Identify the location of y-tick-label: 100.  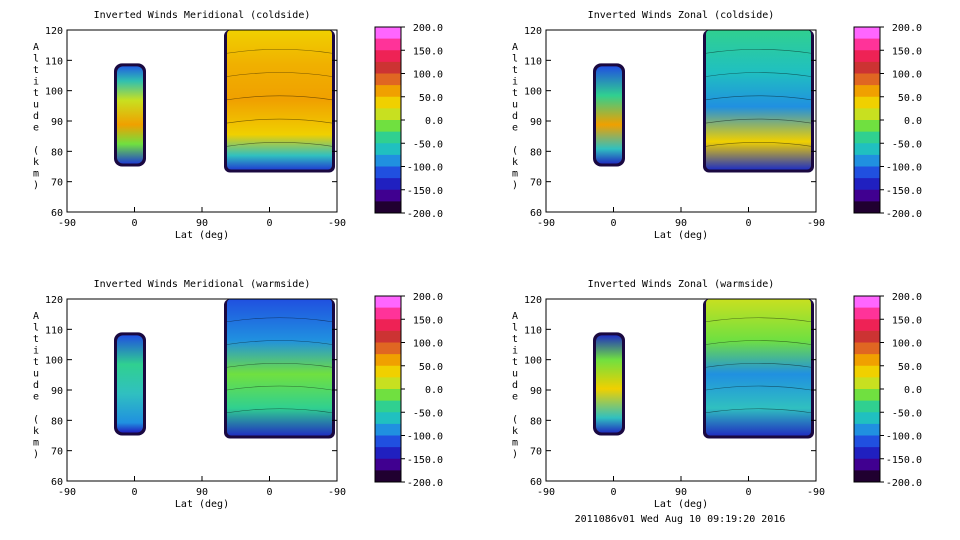
(54, 92).